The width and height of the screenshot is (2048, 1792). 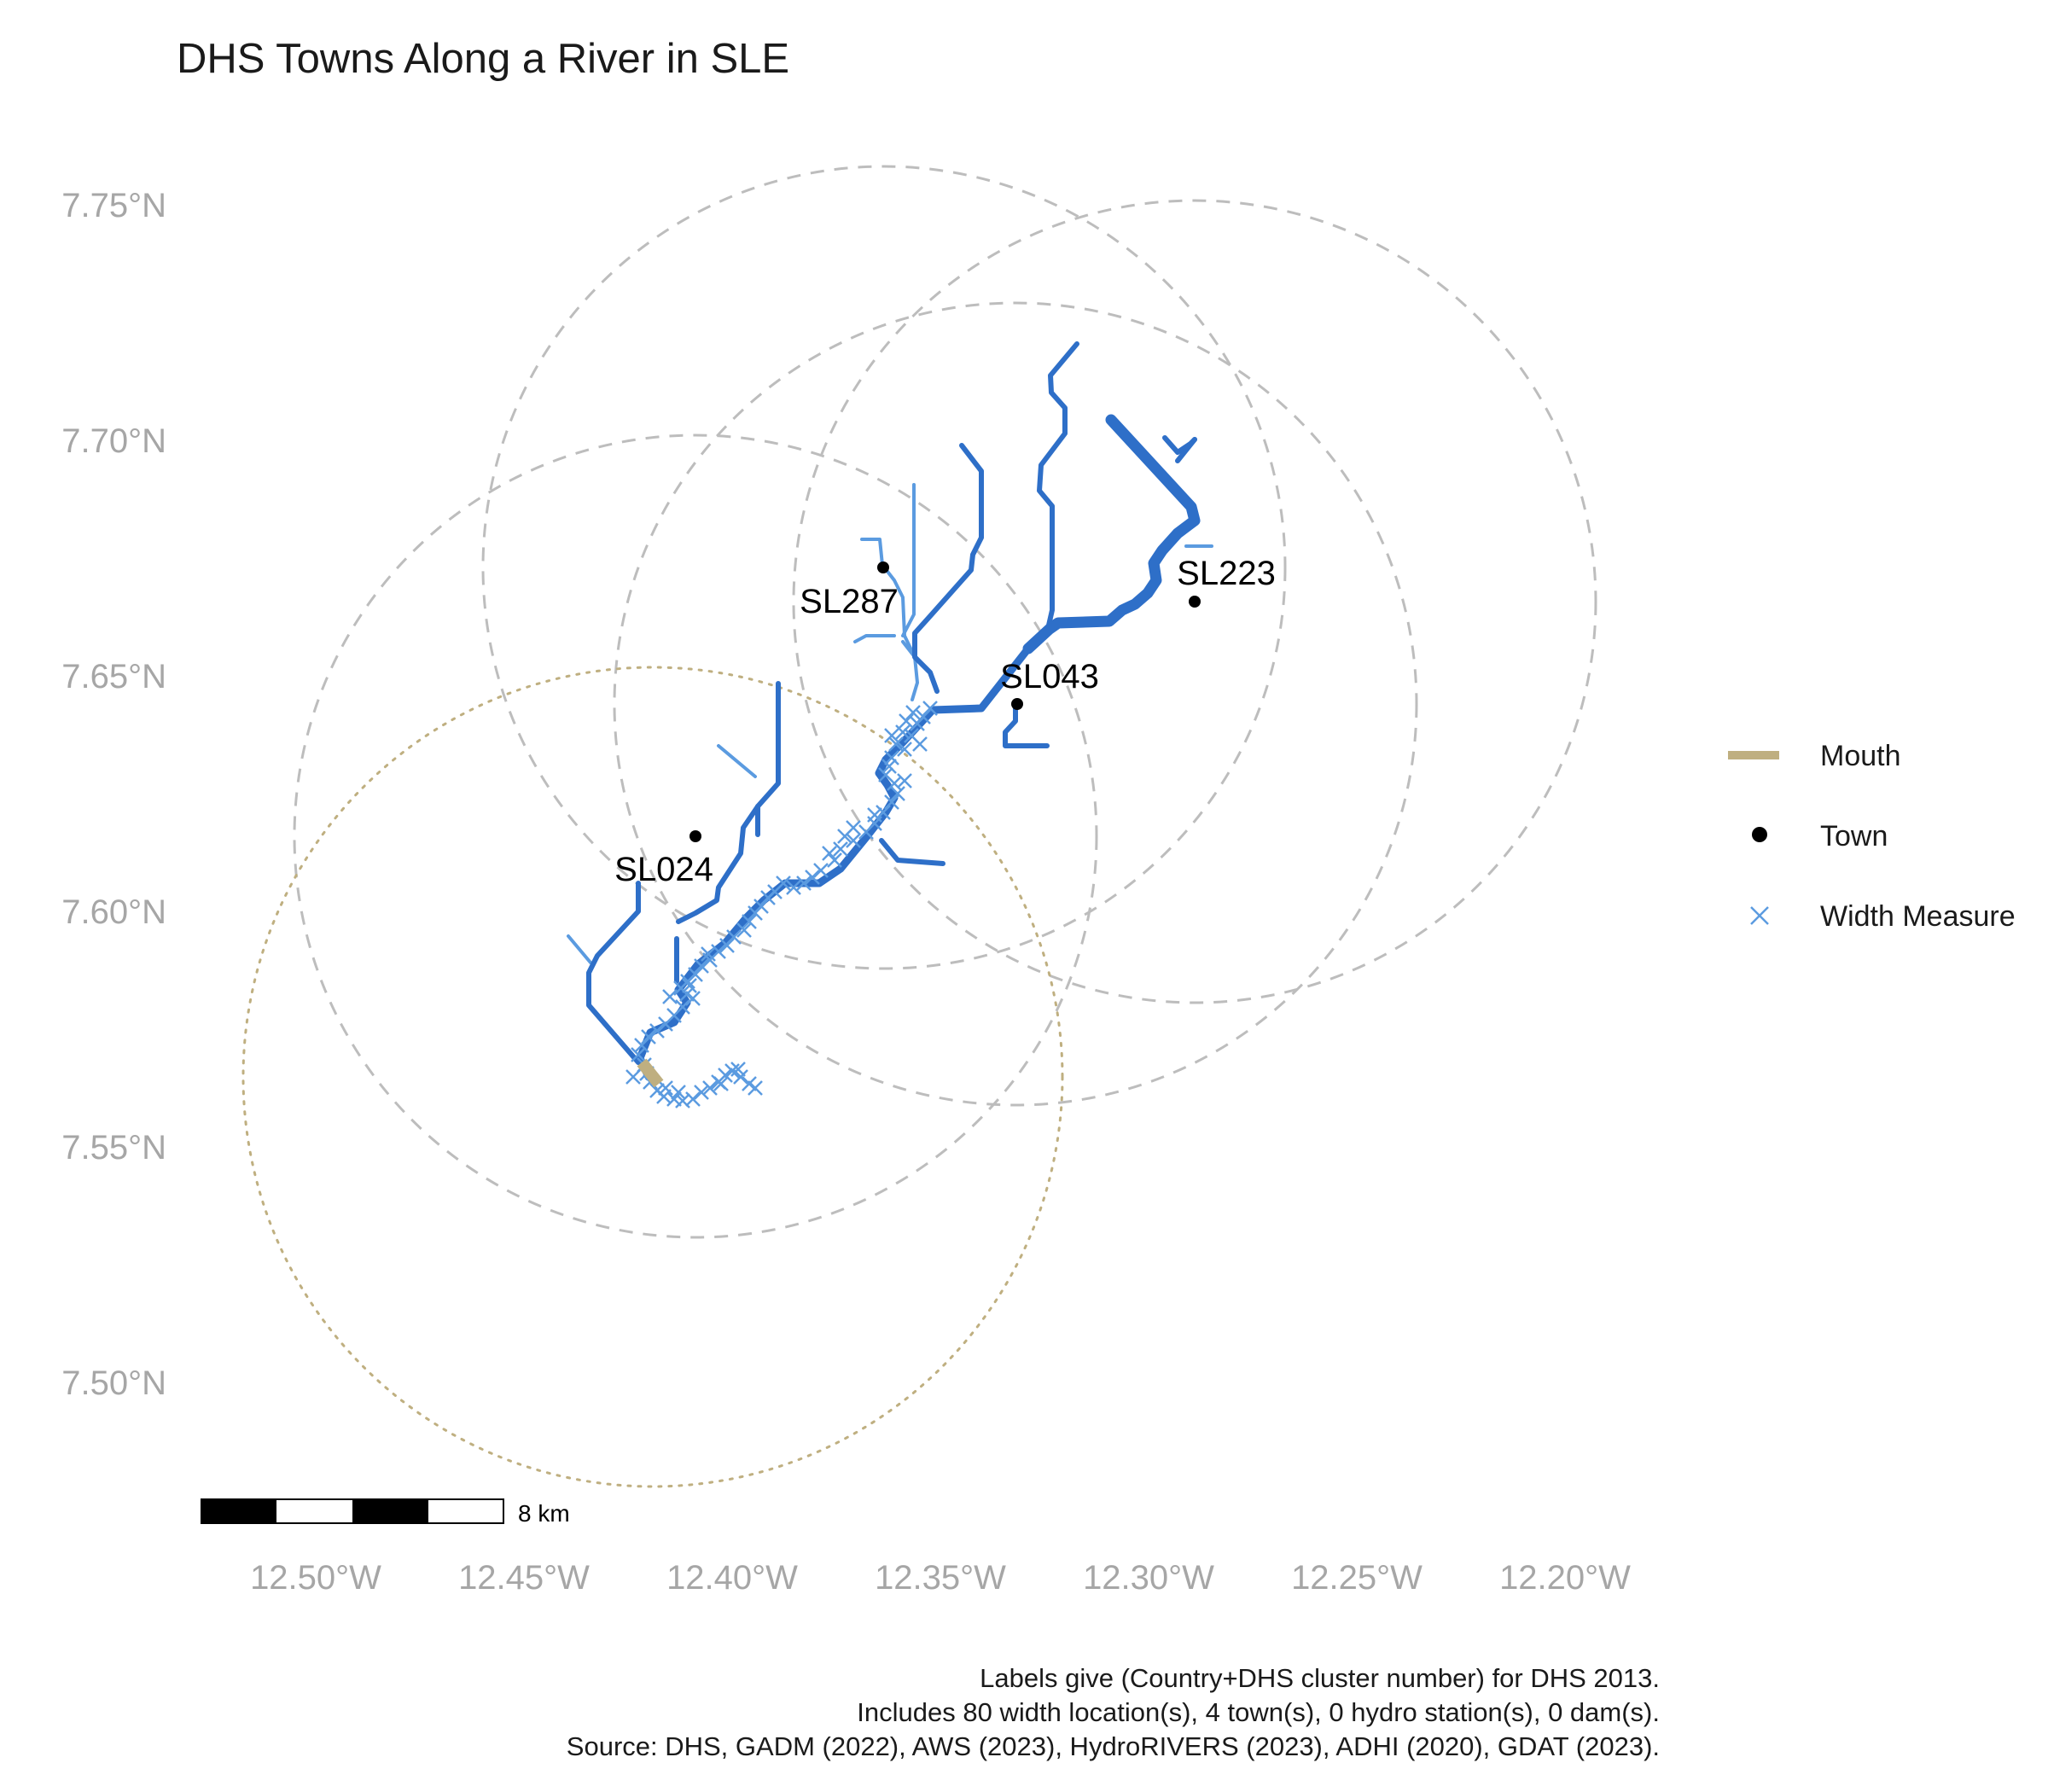 What do you see at coordinates (114, 912) in the screenshot?
I see `y-tick-label: 7.60°N` at bounding box center [114, 912].